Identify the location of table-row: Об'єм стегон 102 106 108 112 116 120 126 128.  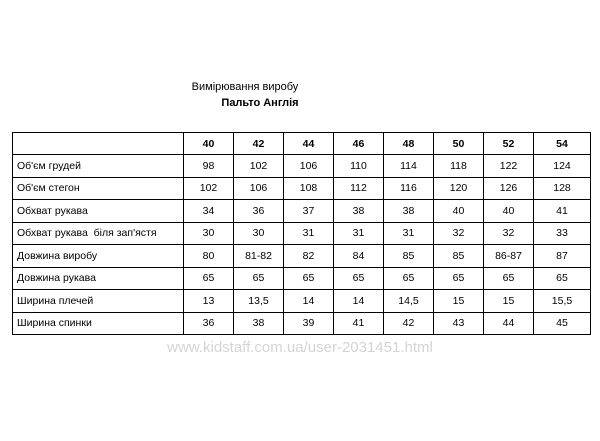
(301, 188).